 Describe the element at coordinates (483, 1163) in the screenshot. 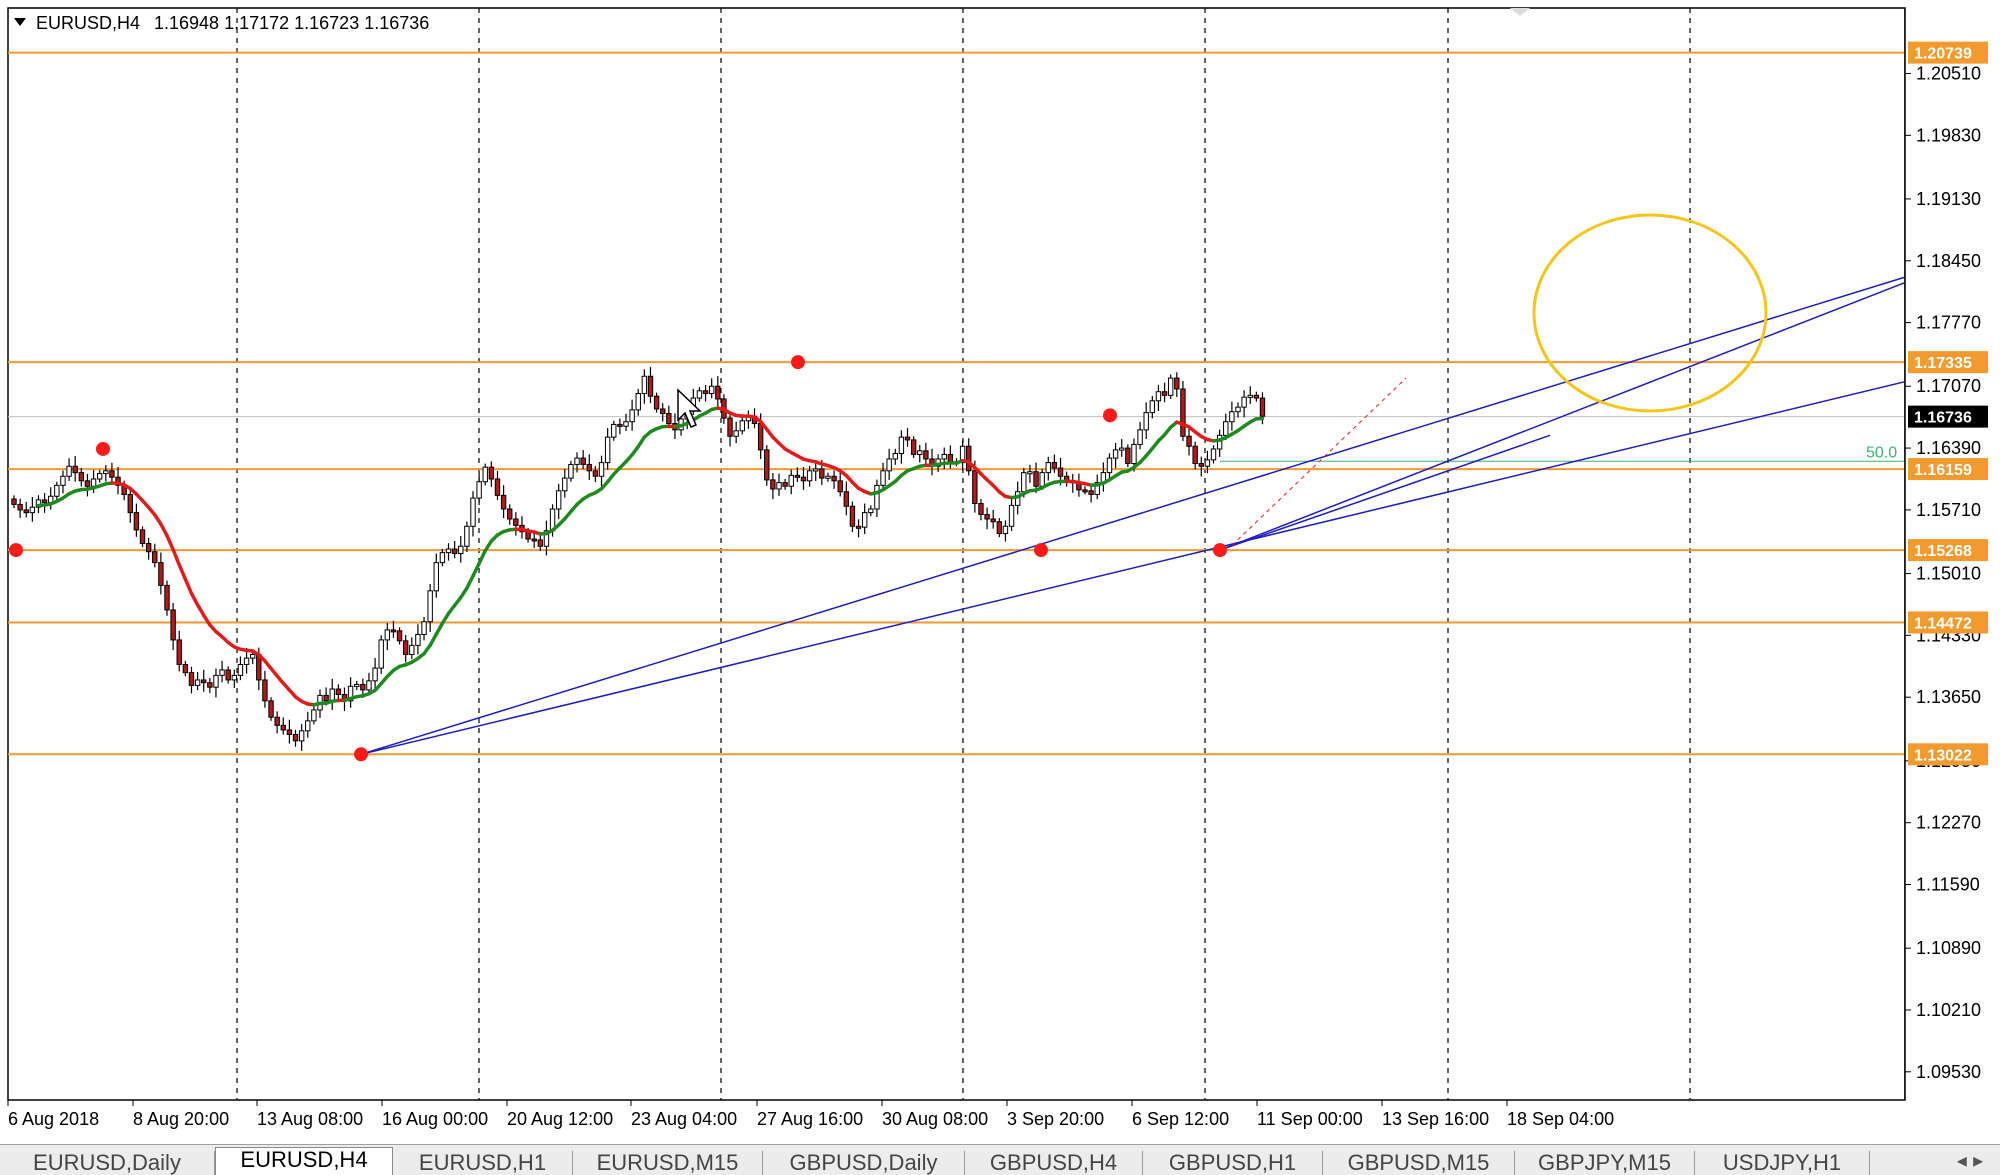

I see `chart-tab-eurusd-h1: EURUSD,H1` at that location.